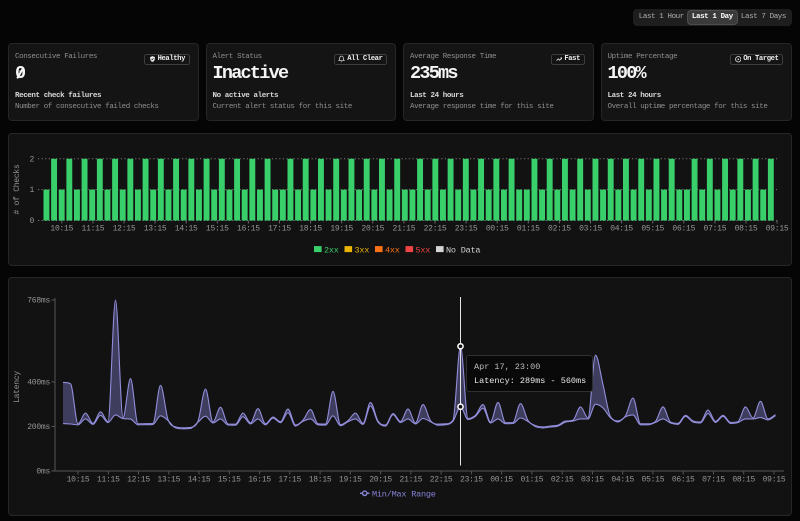 Image resolution: width=800 pixels, height=521 pixels. I want to click on svg-text: 4xx, so click(392, 250).